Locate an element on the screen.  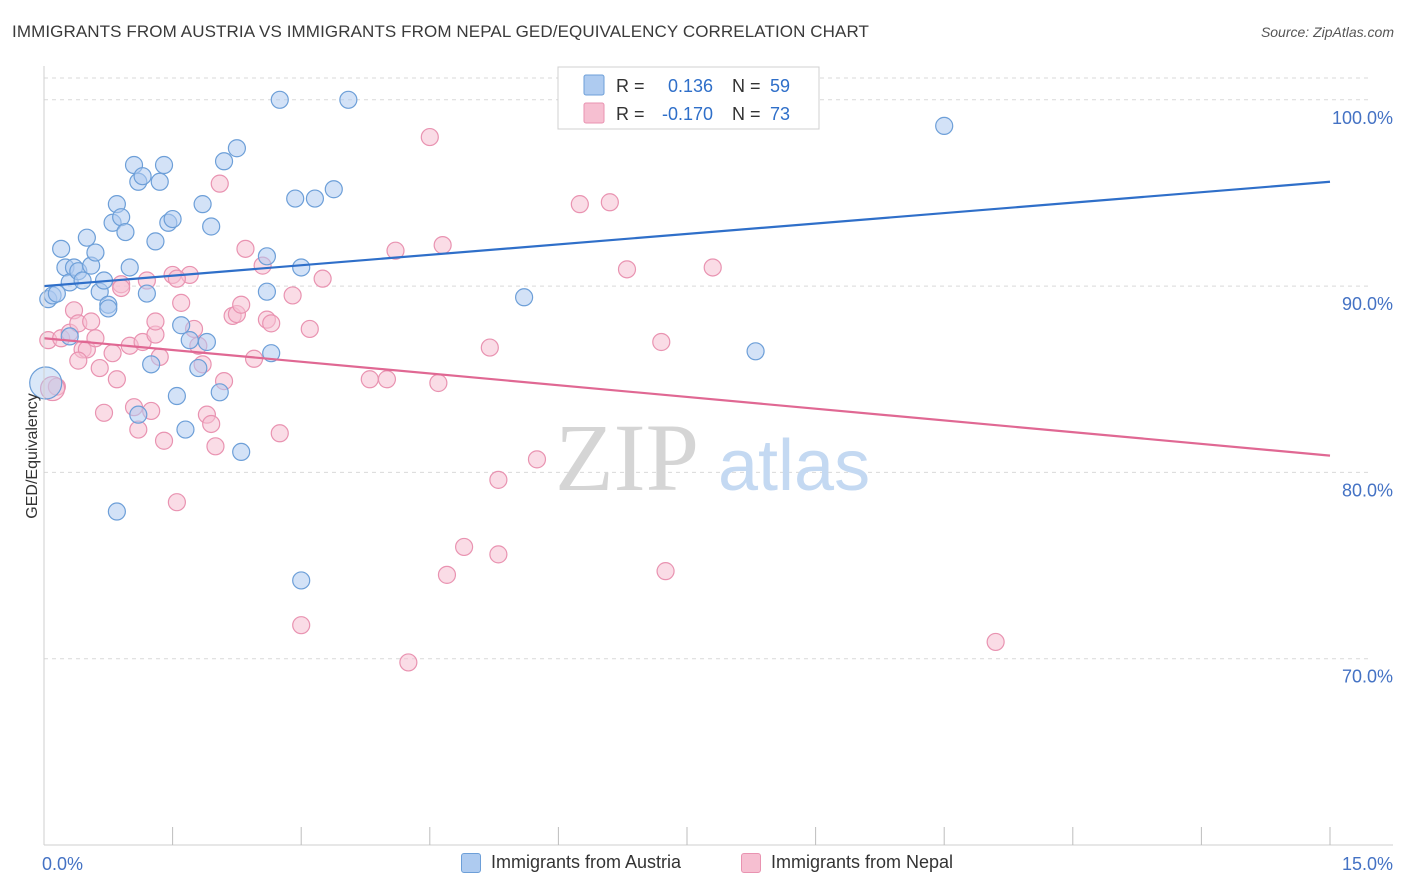
watermark-atlas: atlas is located at coordinates (794, 466).